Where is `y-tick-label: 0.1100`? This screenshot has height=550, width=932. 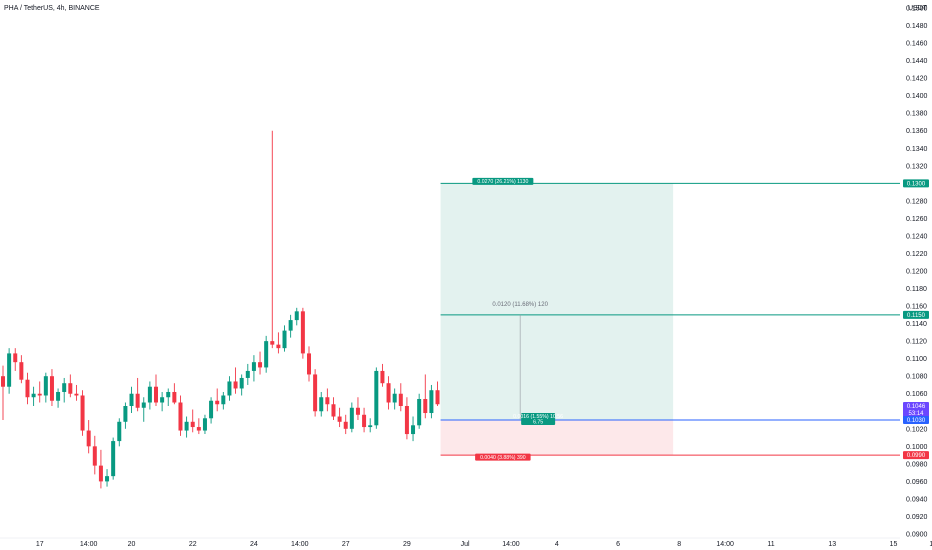
y-tick-label: 0.1100 is located at coordinates (916, 359).